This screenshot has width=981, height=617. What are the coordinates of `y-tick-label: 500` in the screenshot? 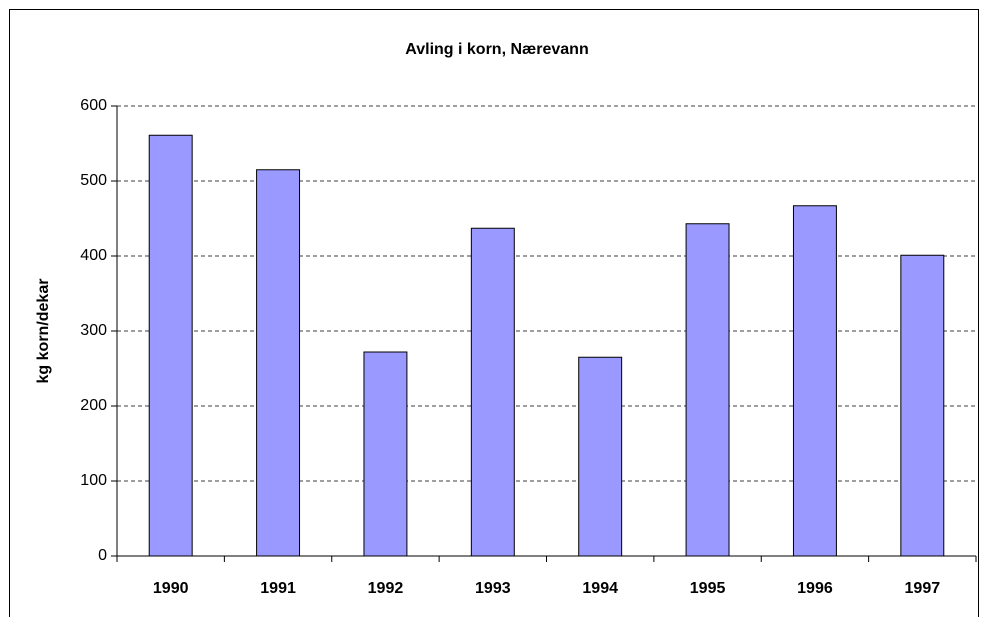 It's located at (93, 180).